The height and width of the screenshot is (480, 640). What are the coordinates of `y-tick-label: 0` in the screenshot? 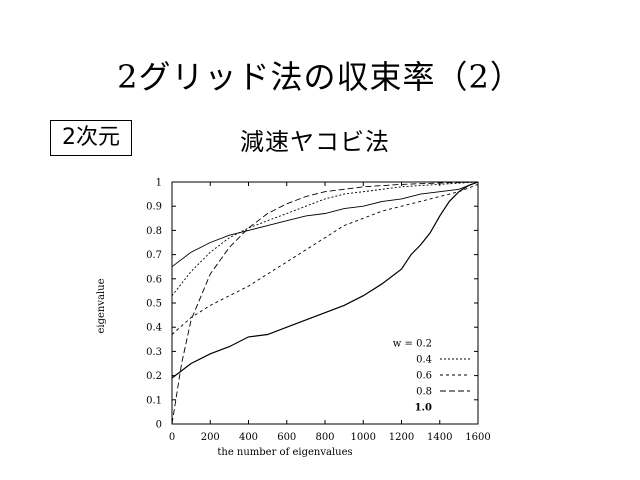 It's located at (159, 425).